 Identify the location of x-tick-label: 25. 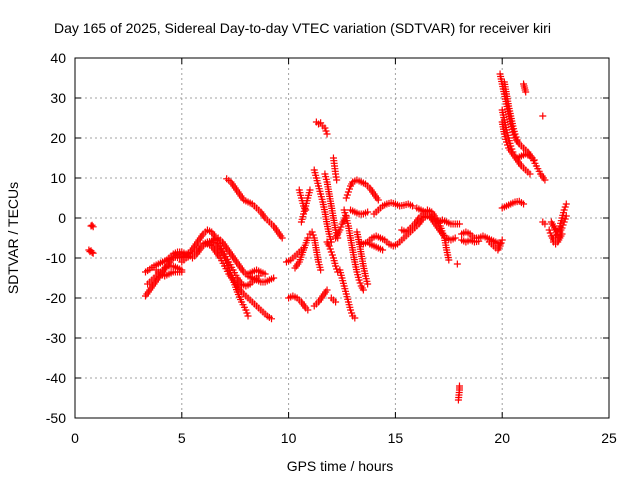
(609, 438).